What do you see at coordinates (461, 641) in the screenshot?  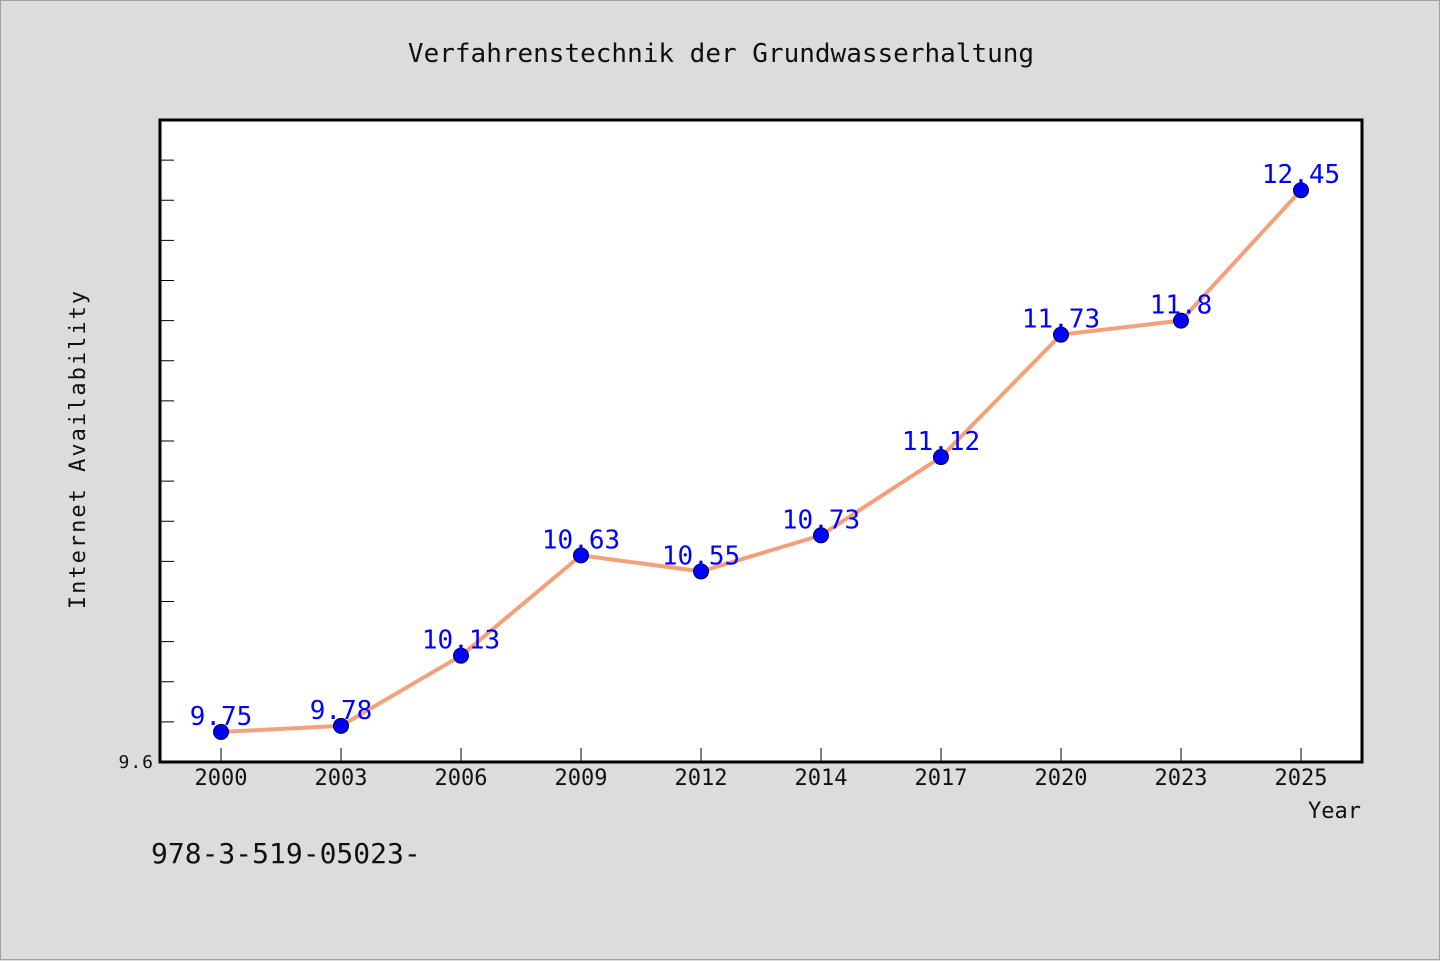 I see `data-label: 10.13` at bounding box center [461, 641].